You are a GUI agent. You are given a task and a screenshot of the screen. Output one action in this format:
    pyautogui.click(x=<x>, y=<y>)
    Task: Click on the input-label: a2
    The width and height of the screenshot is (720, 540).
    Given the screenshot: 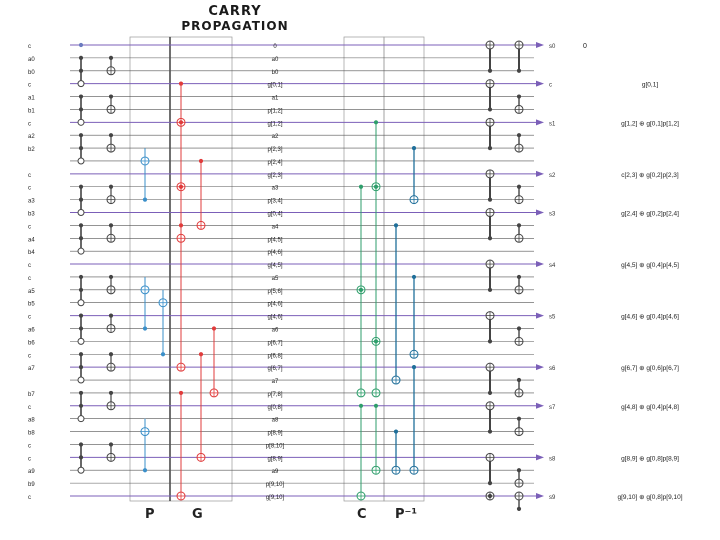 What is the action you would take?
    pyautogui.click(x=31, y=137)
    